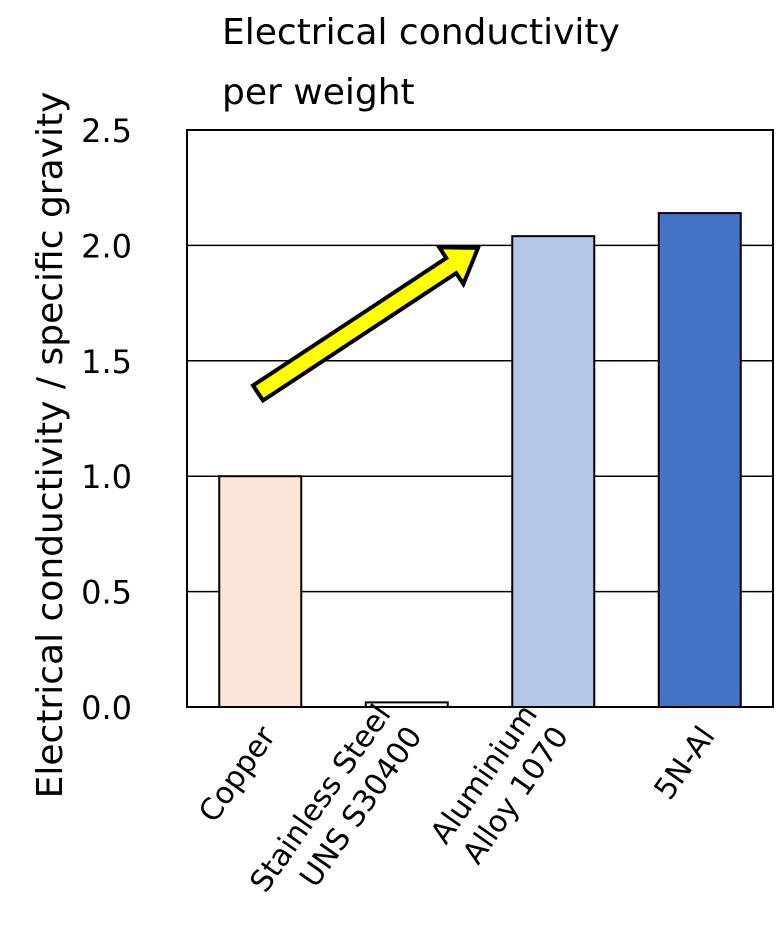  I want to click on x-tick-label: Copper, so click(237, 774).